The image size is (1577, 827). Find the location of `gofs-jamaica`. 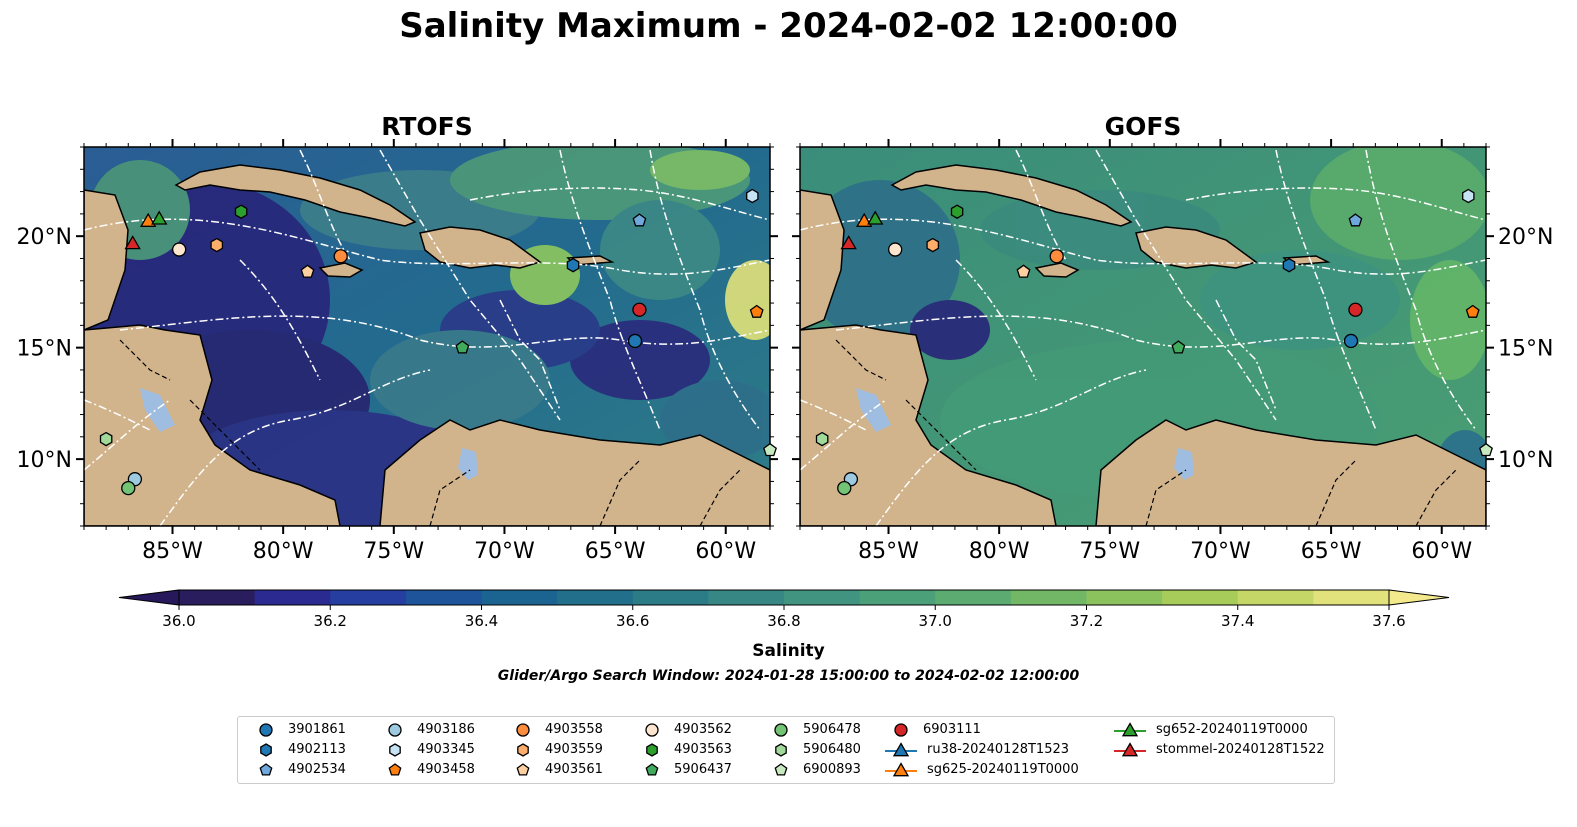

gofs-jamaica is located at coordinates (1057, 270).